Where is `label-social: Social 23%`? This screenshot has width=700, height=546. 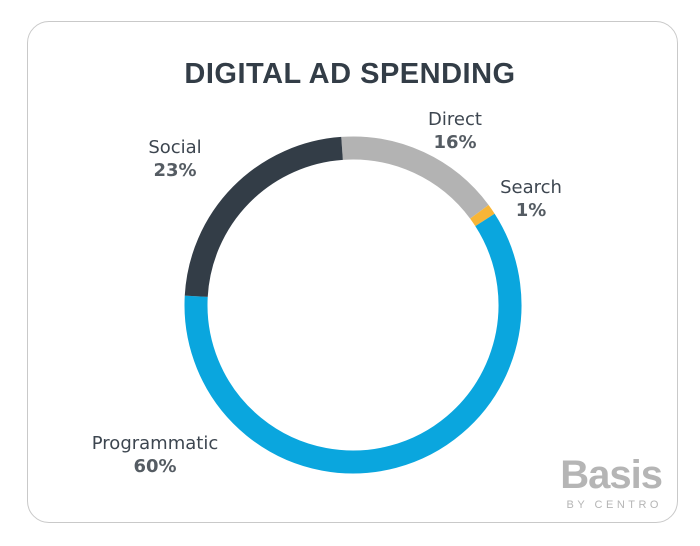 label-social: Social 23% is located at coordinates (175, 159).